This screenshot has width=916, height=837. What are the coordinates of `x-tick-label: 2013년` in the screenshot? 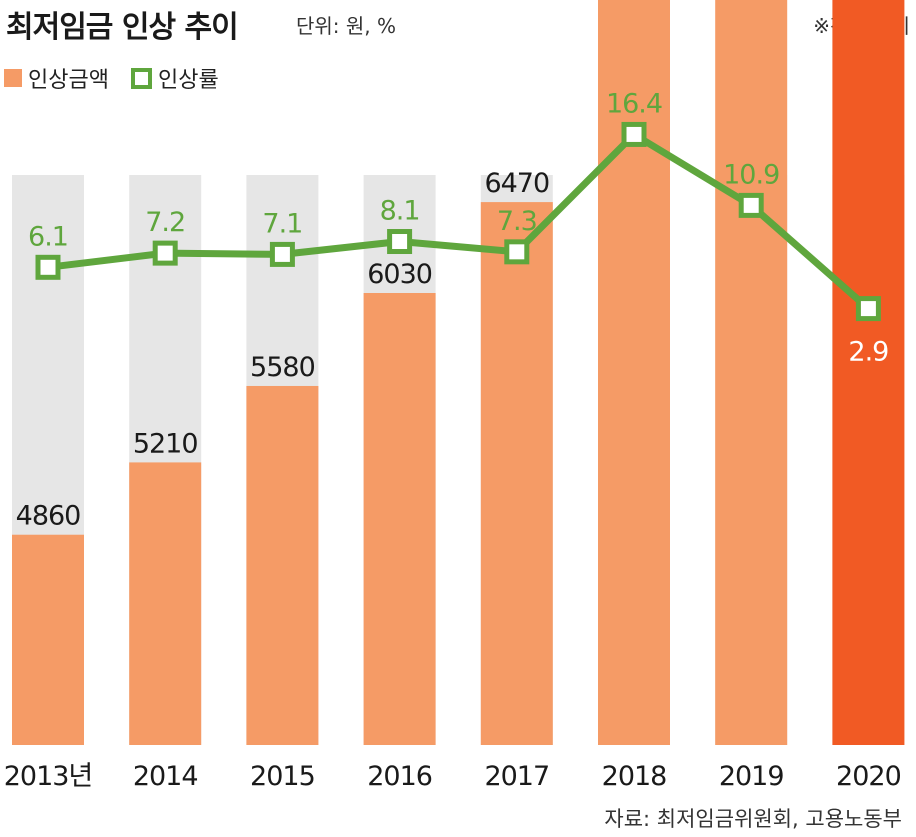 It's located at (48, 776).